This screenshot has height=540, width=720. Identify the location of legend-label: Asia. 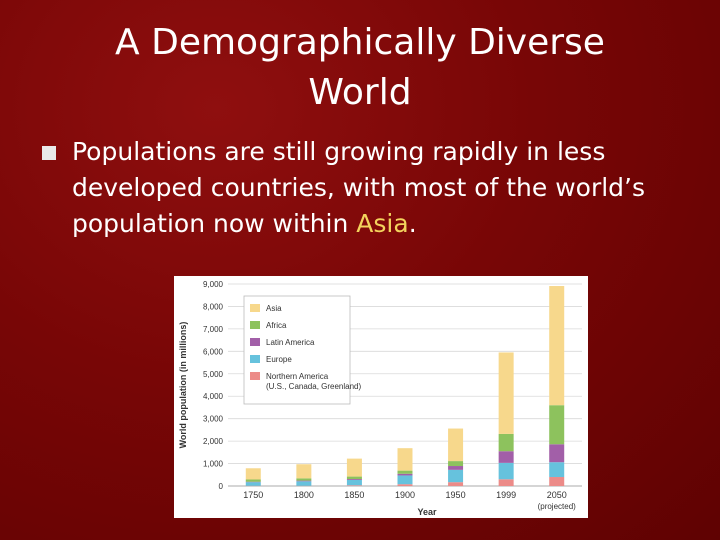
(274, 308).